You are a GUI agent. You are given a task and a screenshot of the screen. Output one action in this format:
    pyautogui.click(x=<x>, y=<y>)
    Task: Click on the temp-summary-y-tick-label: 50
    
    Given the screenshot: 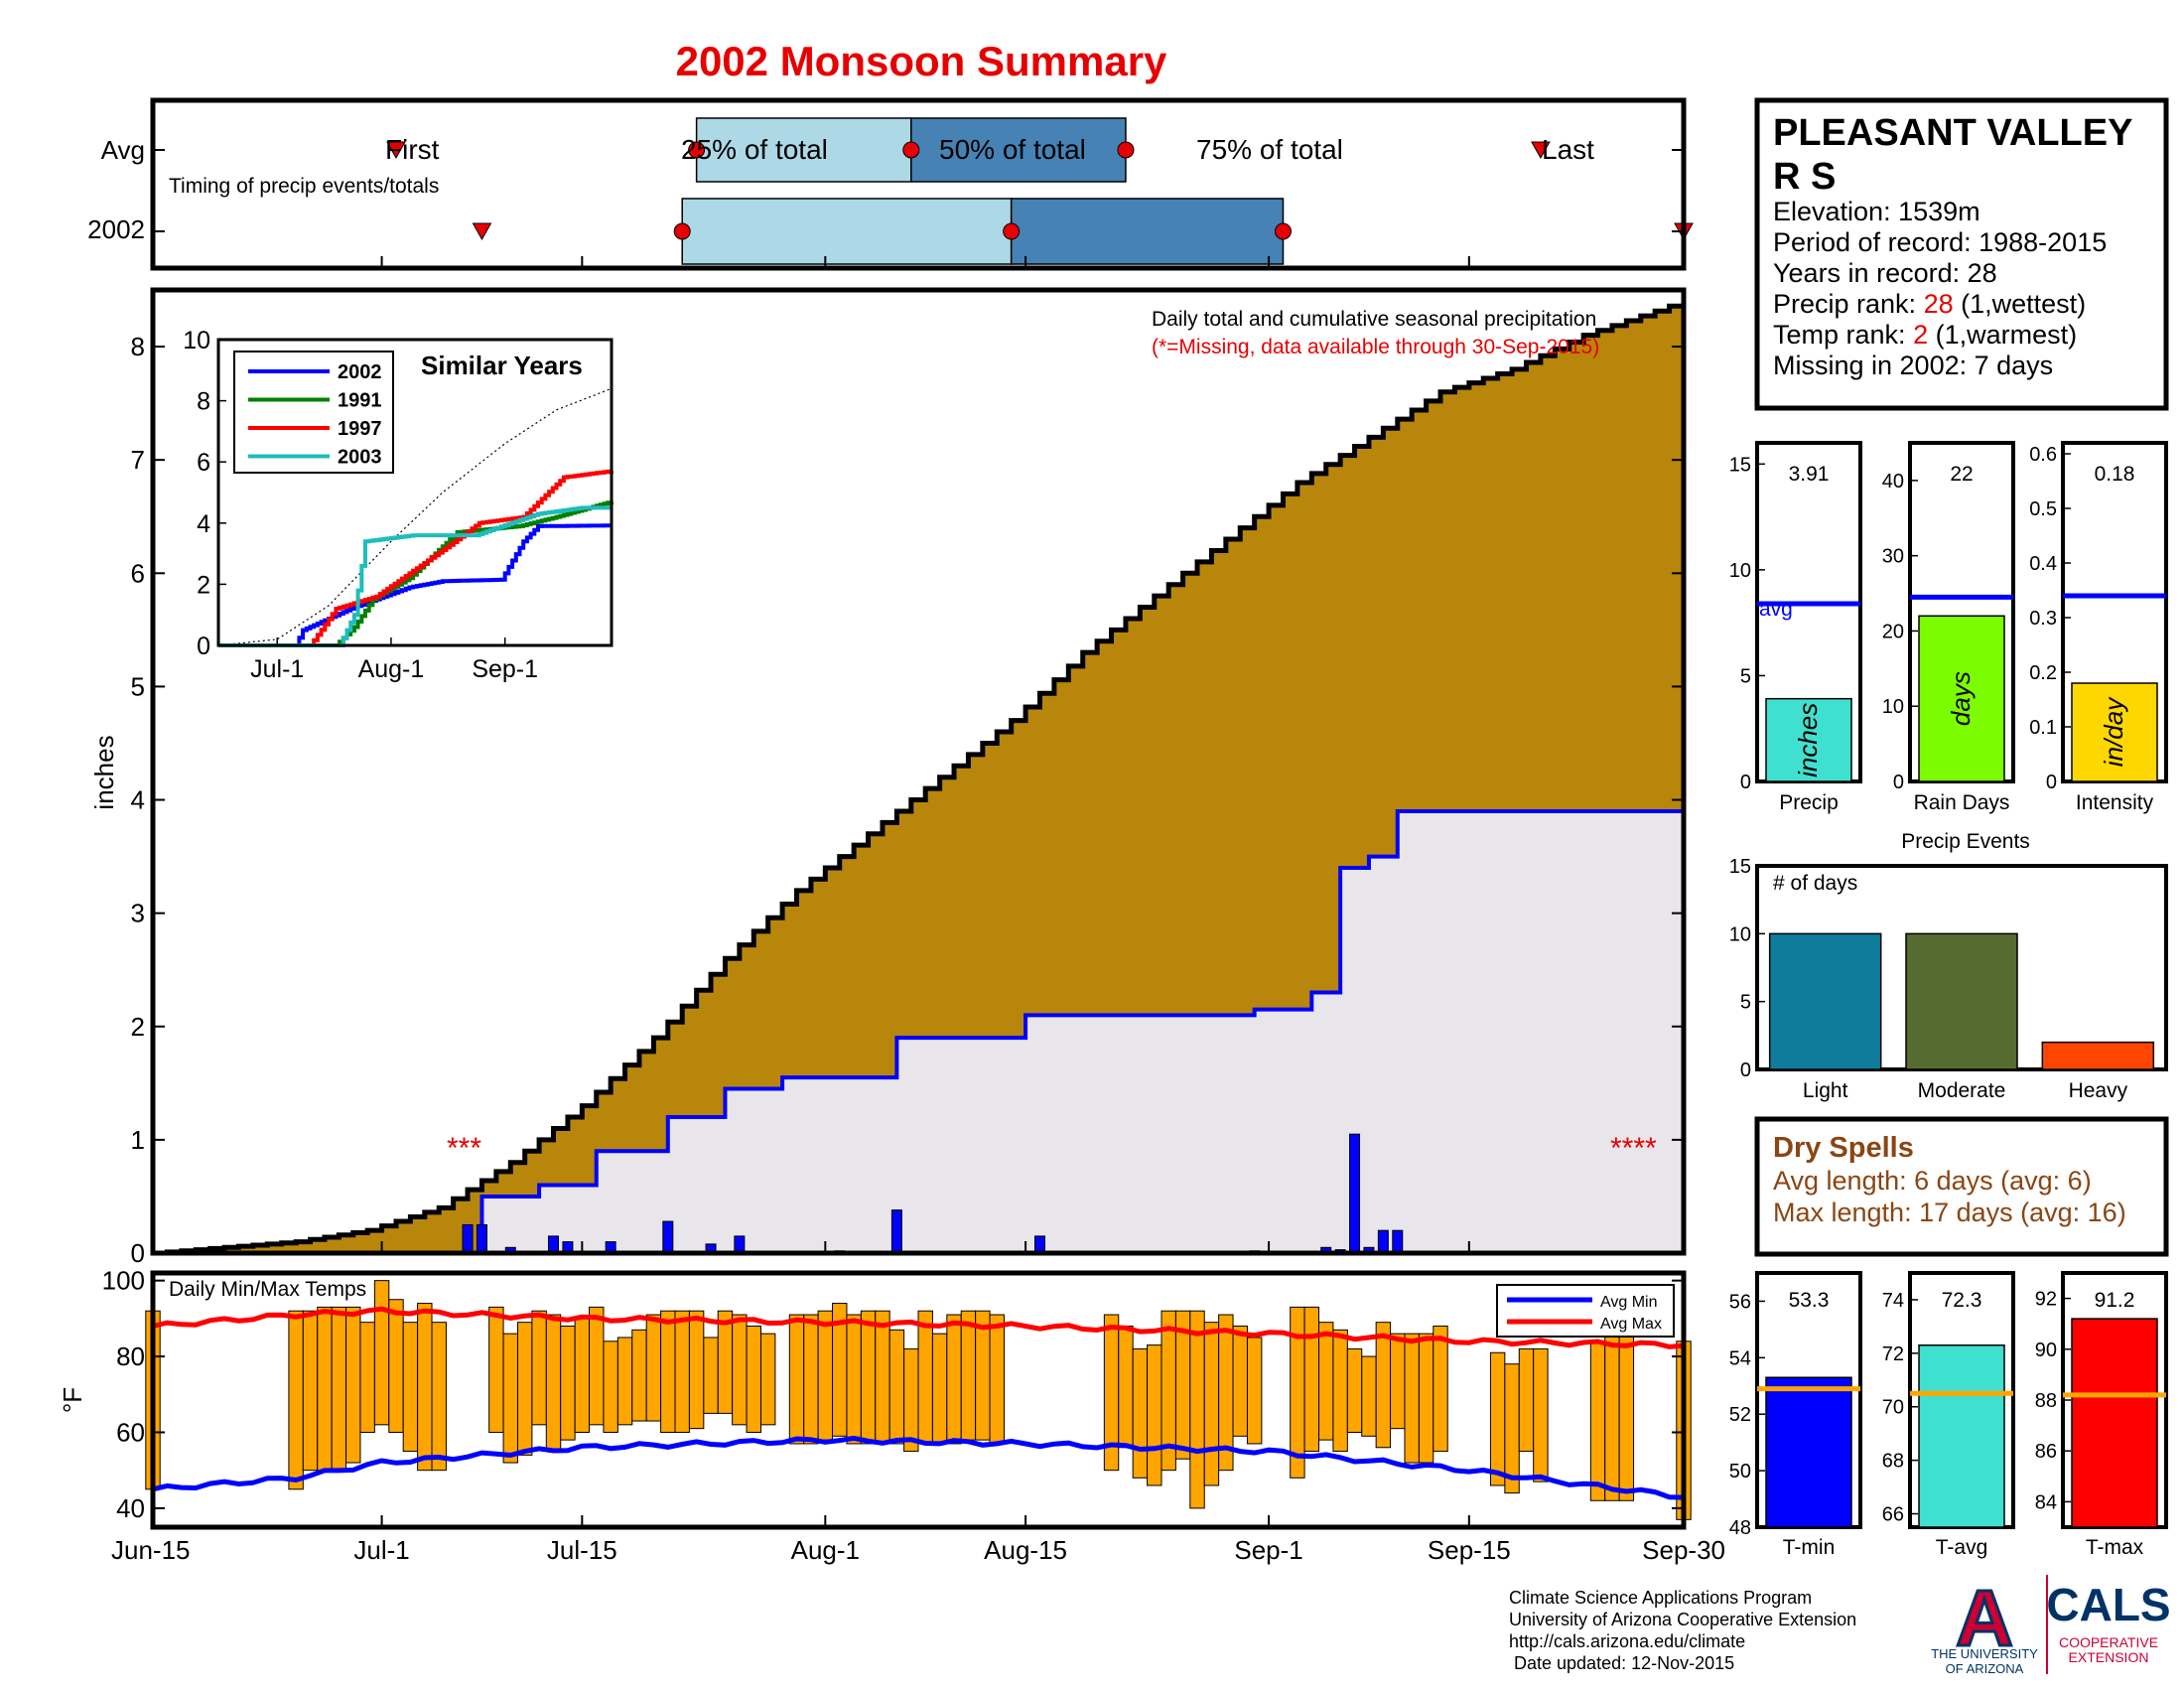 What is the action you would take?
    pyautogui.click(x=1740, y=1472)
    